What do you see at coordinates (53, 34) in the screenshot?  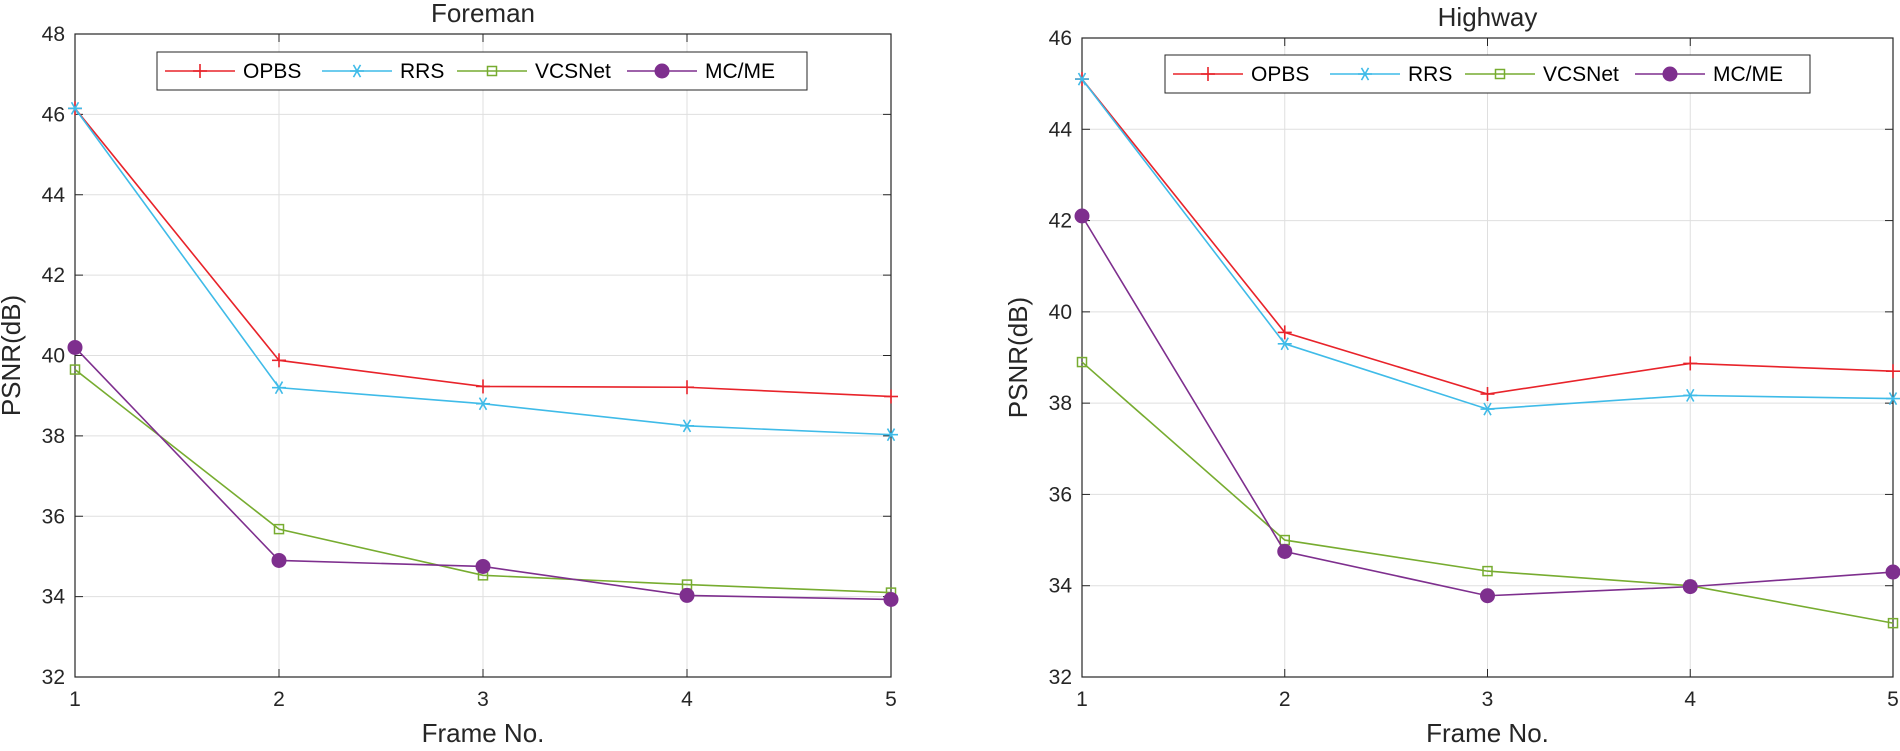 I see `y-tick-label: 48` at bounding box center [53, 34].